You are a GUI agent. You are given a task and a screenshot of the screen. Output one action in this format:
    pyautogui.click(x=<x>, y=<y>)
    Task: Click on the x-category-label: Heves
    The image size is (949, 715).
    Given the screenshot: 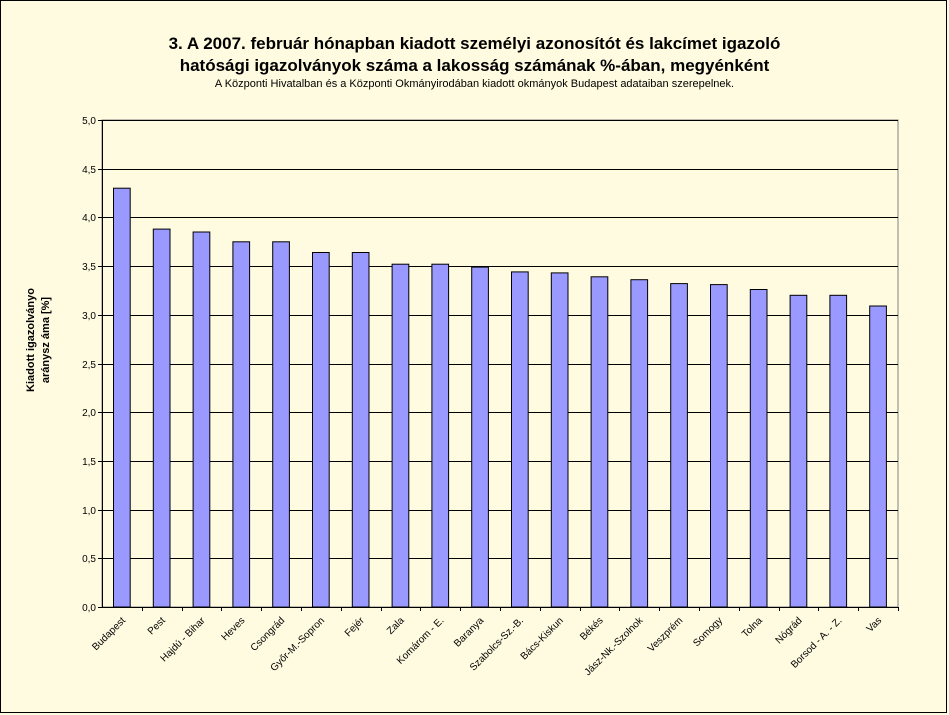 What is the action you would take?
    pyautogui.click(x=234, y=629)
    